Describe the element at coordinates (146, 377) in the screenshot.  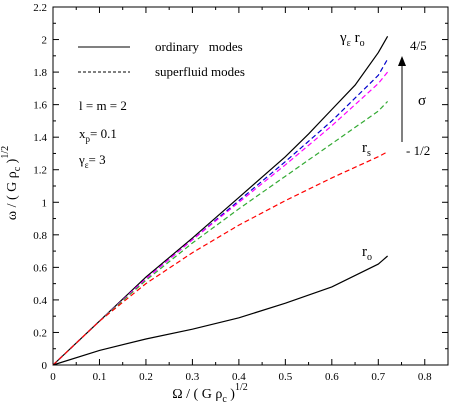
I see `x-tick-label: 0.2` at that location.